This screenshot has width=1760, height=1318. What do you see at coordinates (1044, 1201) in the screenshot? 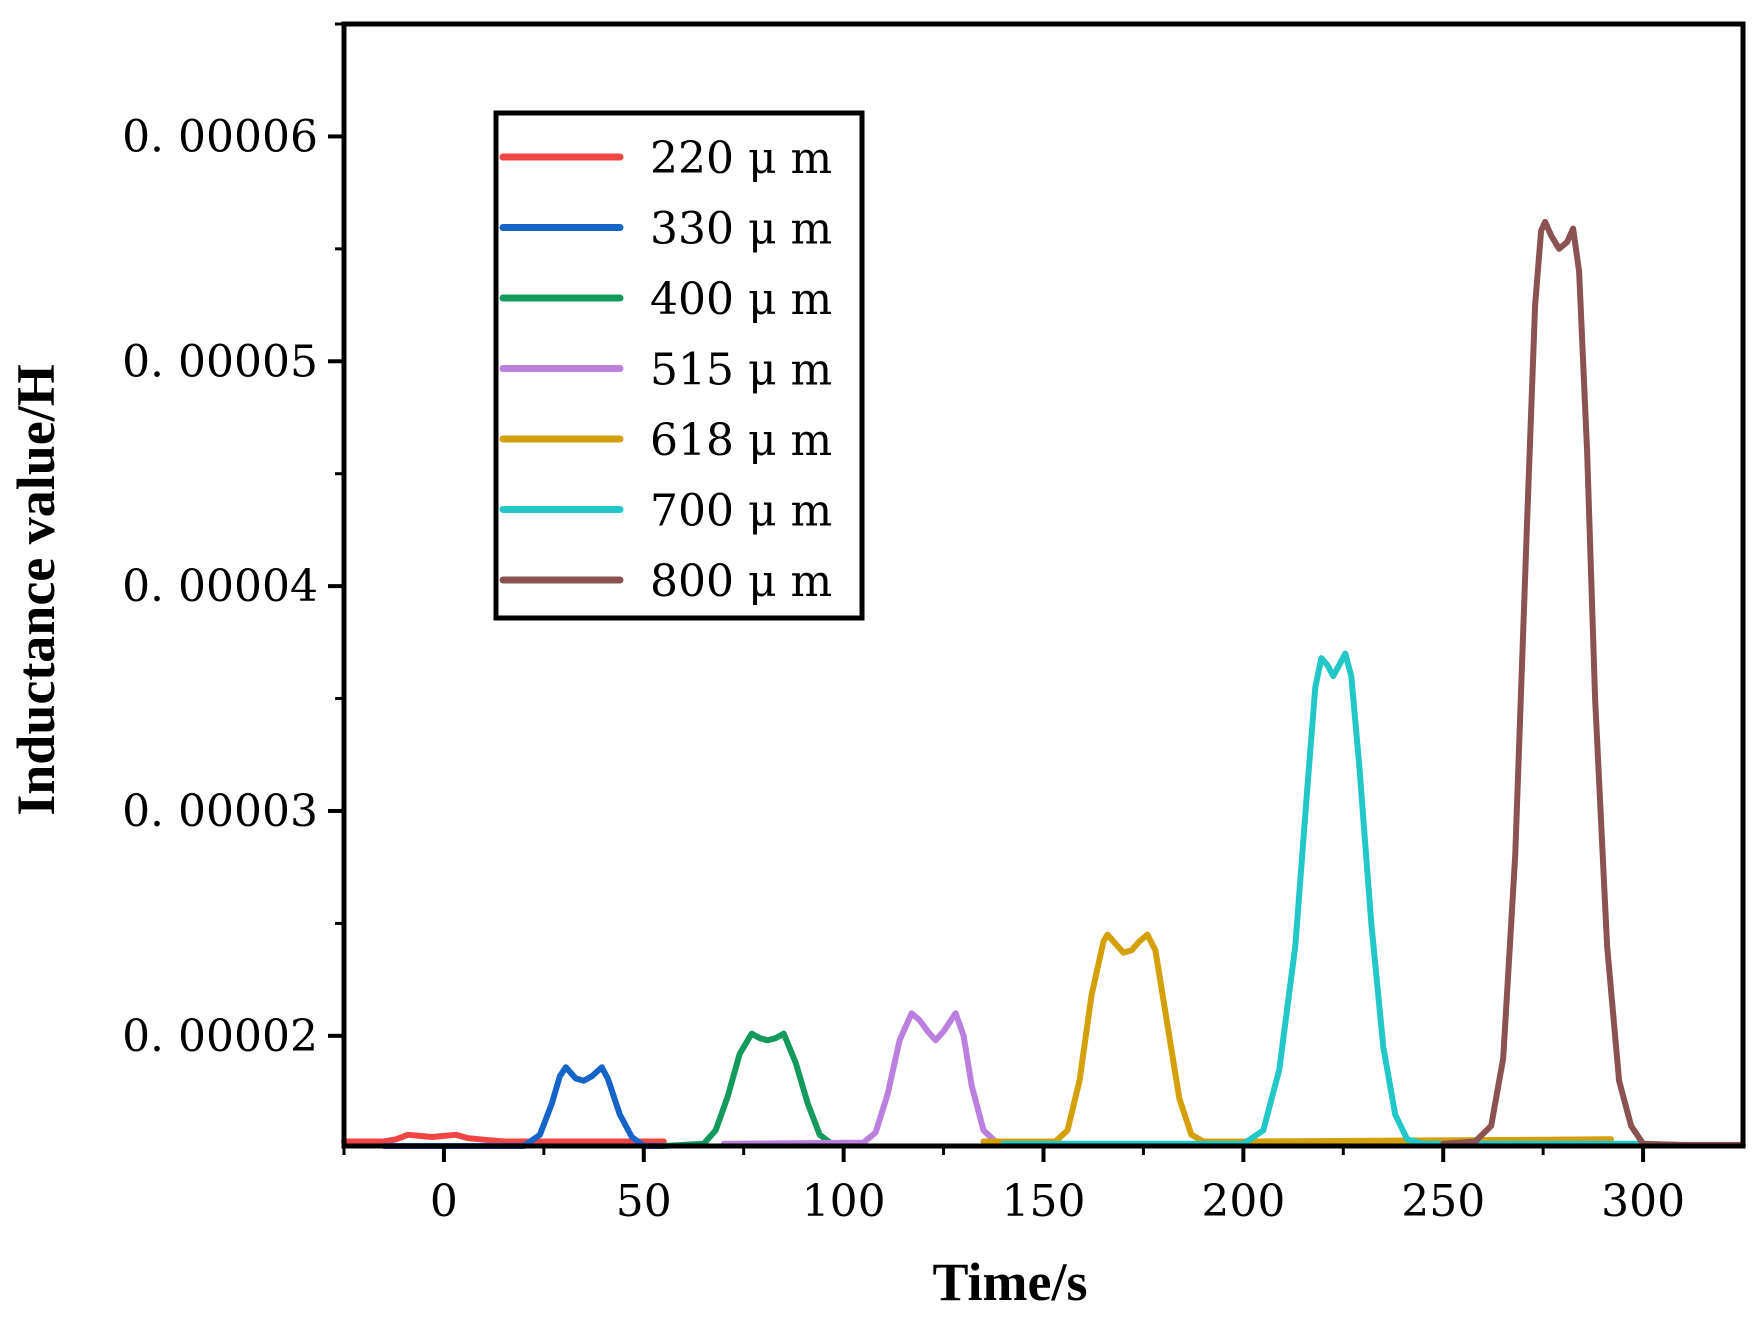
I see `x-tick-label: 150` at bounding box center [1044, 1201].